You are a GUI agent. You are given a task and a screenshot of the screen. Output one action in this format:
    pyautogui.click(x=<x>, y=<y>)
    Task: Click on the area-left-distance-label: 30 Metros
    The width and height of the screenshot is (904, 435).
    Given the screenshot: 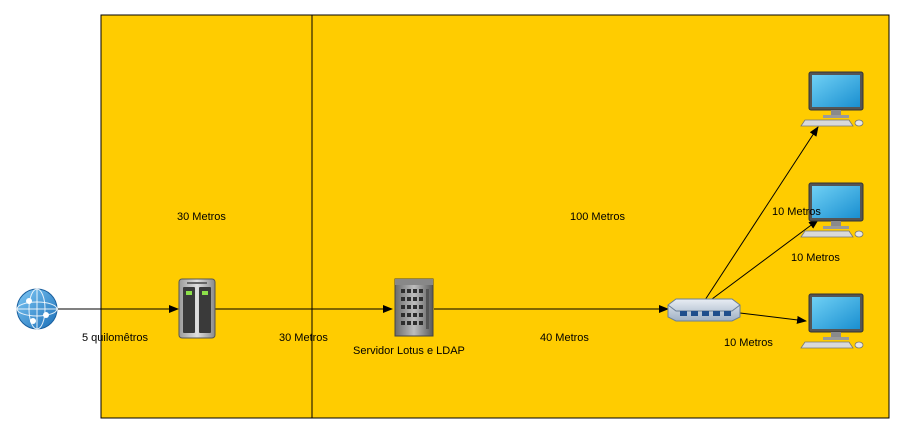 What is the action you would take?
    pyautogui.click(x=201, y=217)
    